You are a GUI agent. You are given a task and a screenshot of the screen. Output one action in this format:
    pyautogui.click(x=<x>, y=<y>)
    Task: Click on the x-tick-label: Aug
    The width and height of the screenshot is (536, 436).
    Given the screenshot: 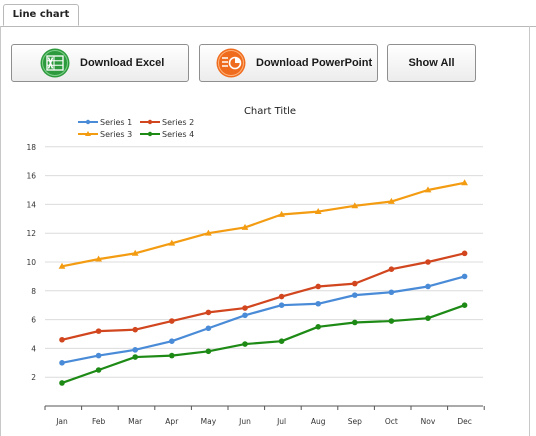 What is the action you would take?
    pyautogui.click(x=318, y=421)
    